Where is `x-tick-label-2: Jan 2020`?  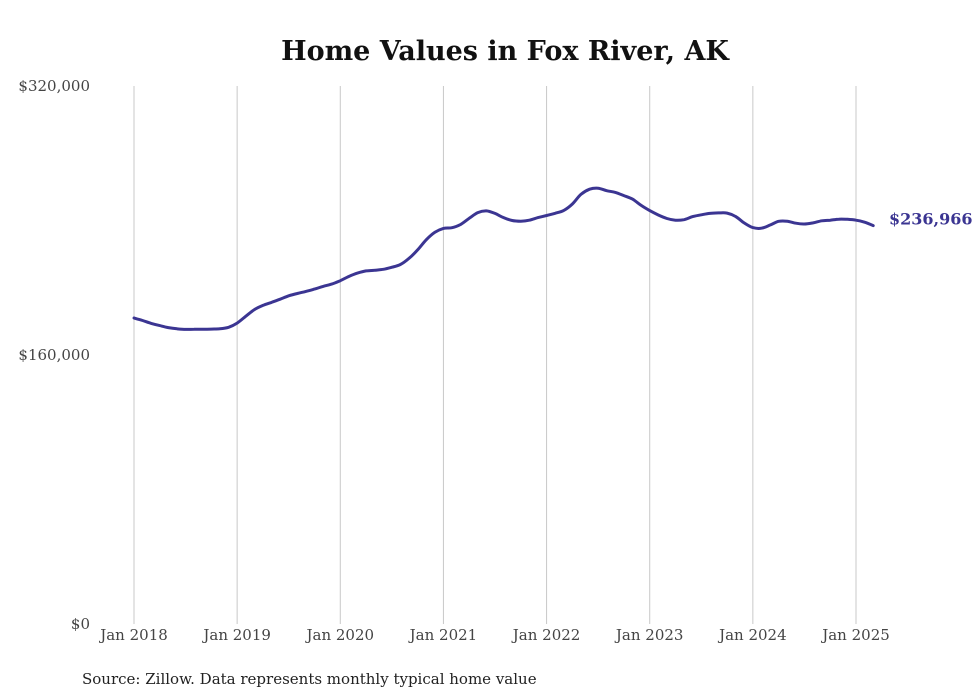 x-tick-label-2: Jan 2020 is located at coordinates (340, 635).